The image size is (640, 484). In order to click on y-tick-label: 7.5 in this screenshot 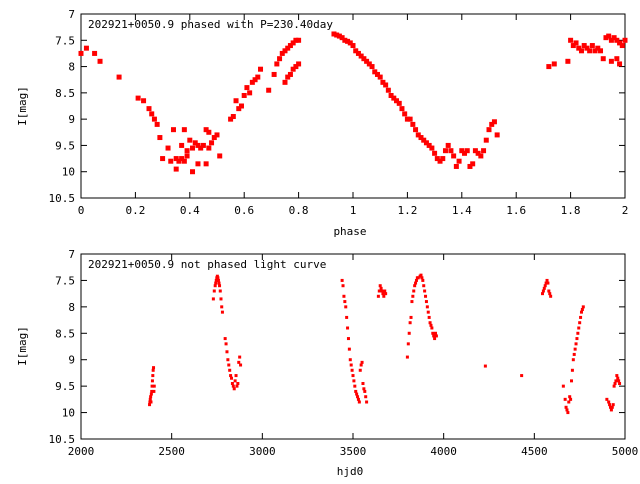, I will do `click(65, 280)`.